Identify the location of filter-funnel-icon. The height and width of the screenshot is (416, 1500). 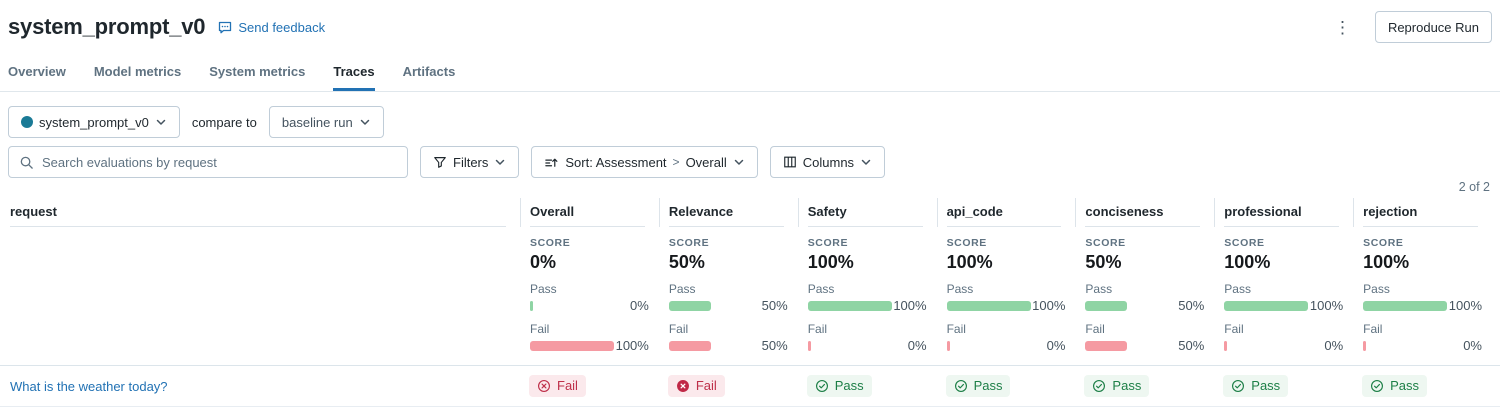
(440, 162).